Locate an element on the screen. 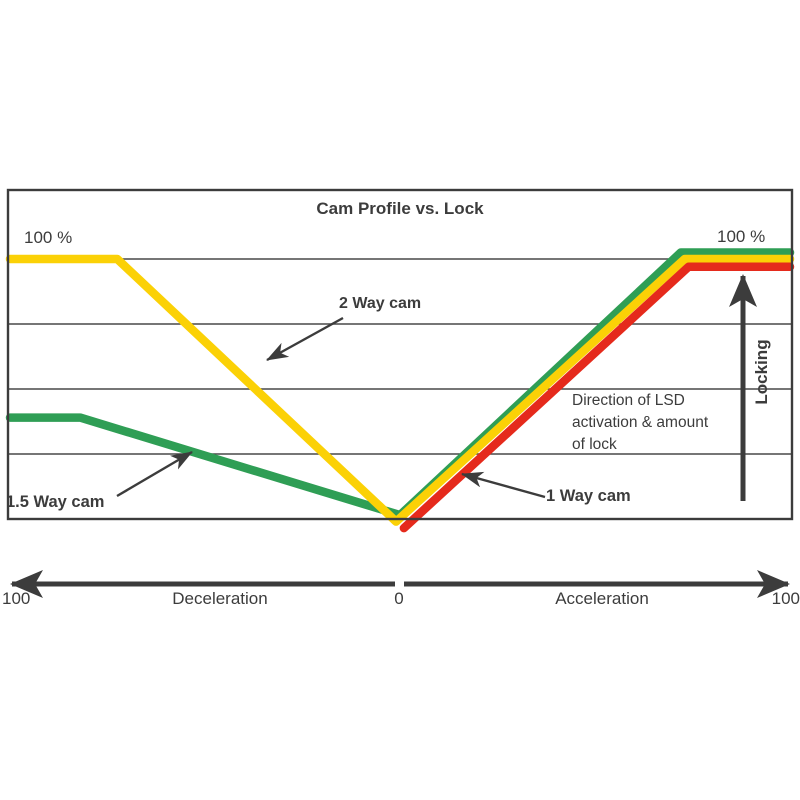 The height and width of the screenshot is (800, 800). right-100-percent-label: 100 % is located at coordinates (741, 236).